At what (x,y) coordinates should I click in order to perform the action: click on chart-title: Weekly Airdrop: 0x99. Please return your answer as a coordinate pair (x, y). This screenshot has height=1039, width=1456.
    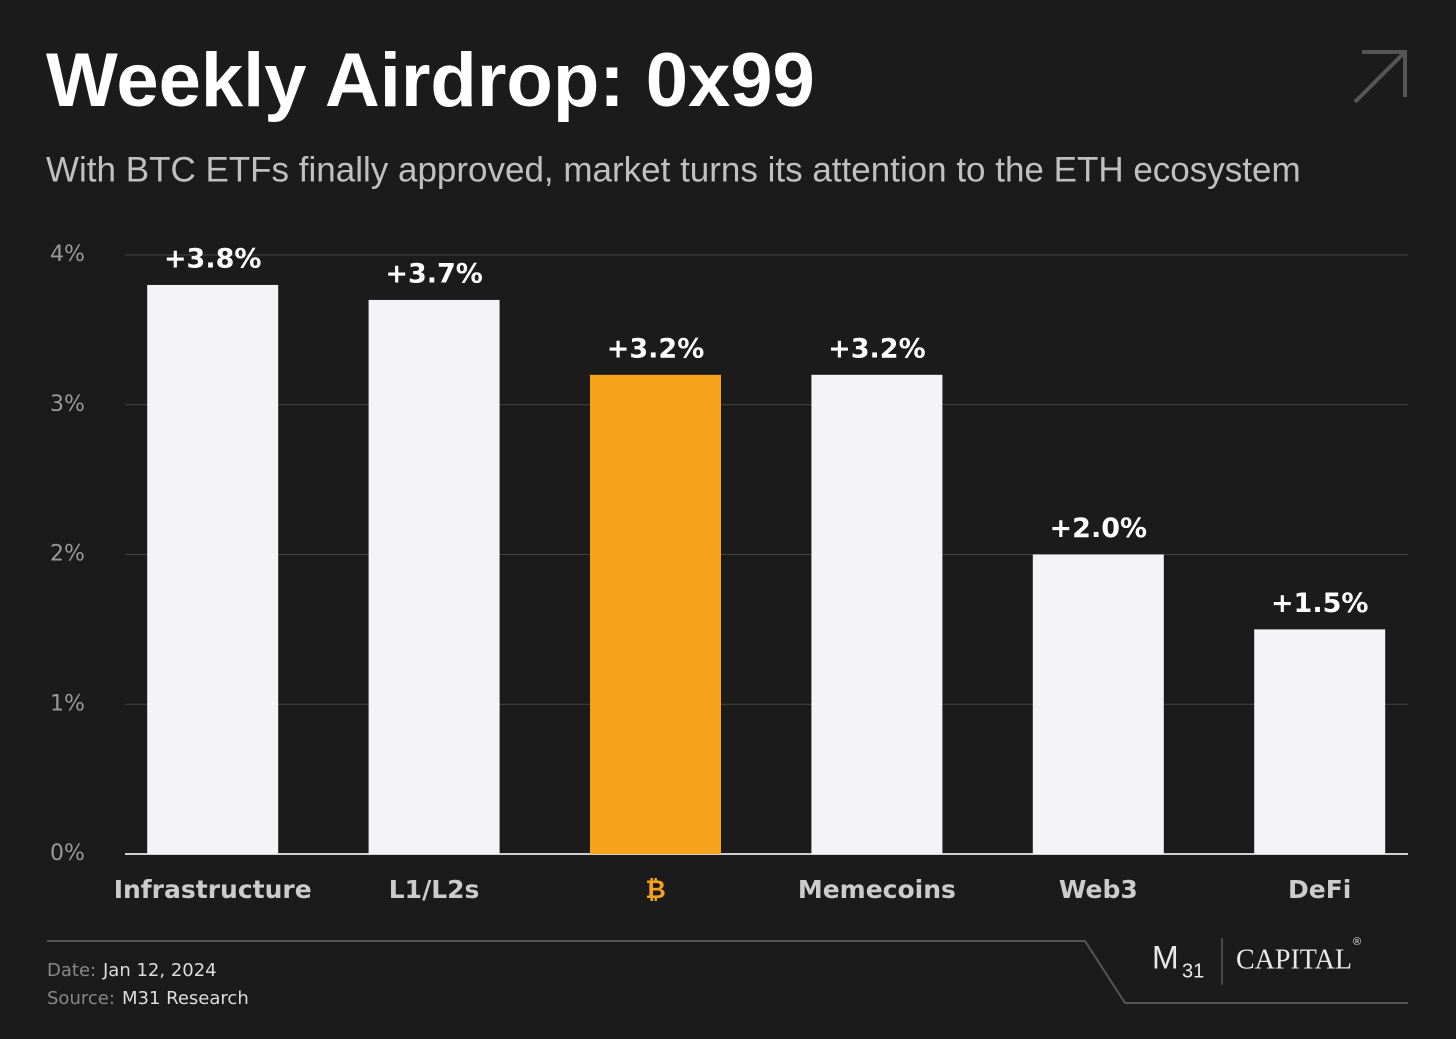
    Looking at the image, I should click on (430, 80).